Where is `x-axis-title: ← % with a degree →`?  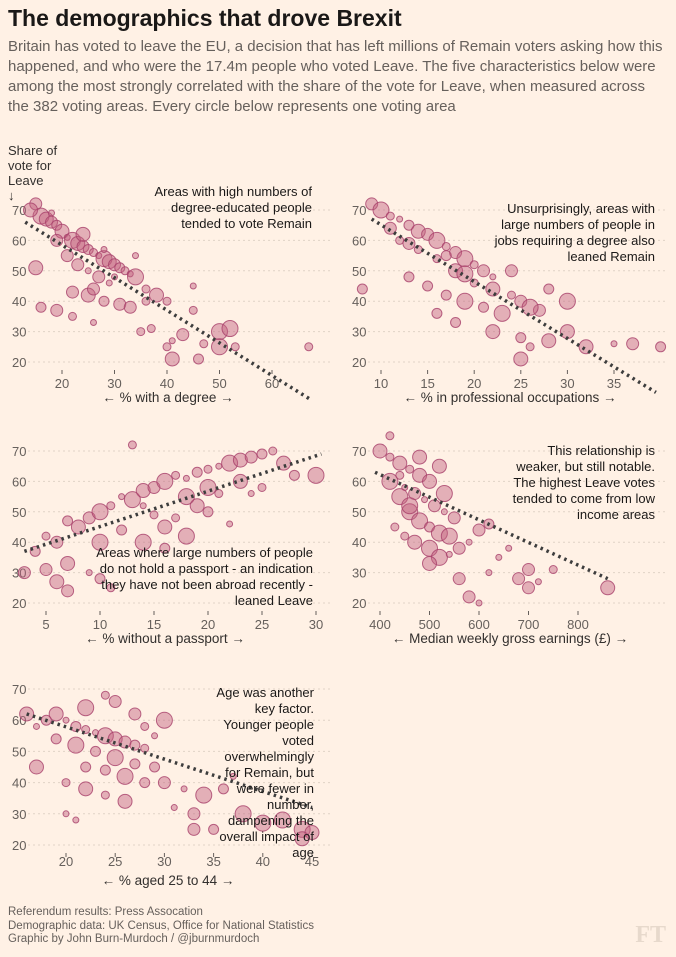
x-axis-title: ← % with a degree → is located at coordinates (167, 397).